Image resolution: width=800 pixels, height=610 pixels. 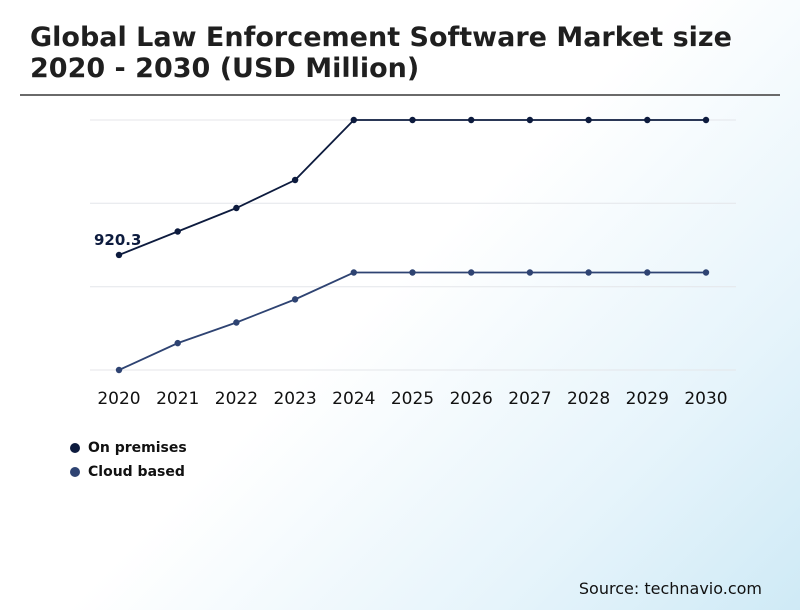 I want to click on data-labels: 920.3, so click(x=117, y=240).